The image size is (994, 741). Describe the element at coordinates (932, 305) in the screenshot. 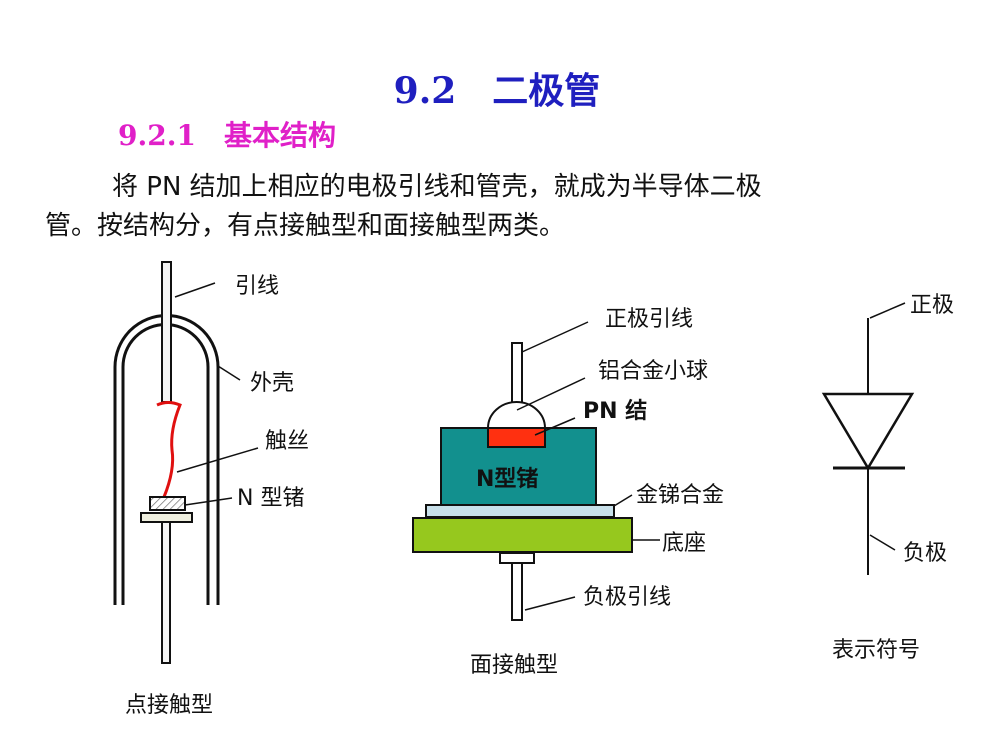

I see `label-anode: 正极` at that location.